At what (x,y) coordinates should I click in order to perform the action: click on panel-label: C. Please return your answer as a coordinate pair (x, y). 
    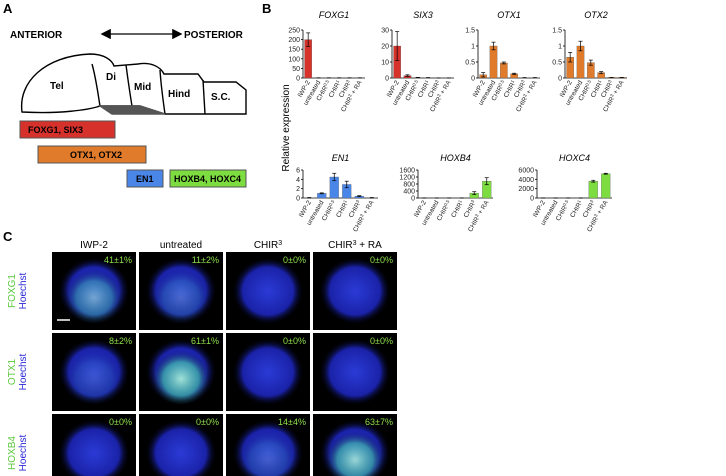
    Looking at the image, I should click on (8, 236).